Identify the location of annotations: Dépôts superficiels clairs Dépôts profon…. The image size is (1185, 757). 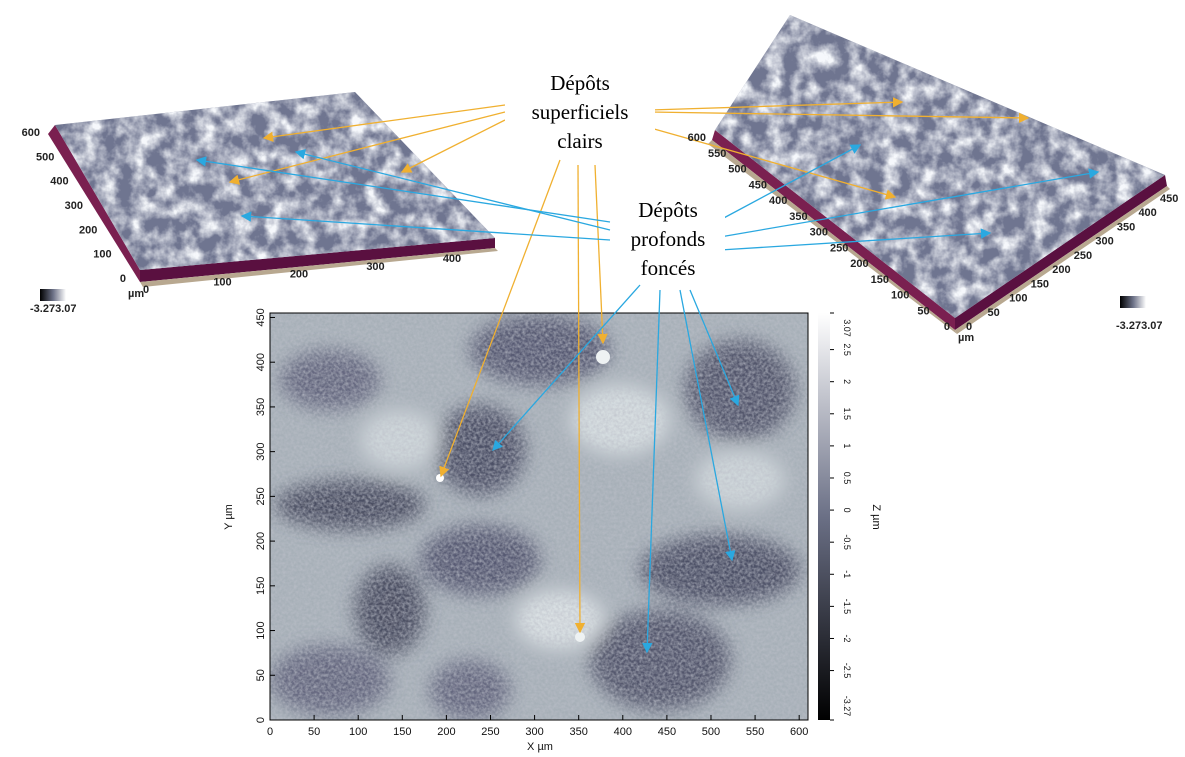
(615, 175).